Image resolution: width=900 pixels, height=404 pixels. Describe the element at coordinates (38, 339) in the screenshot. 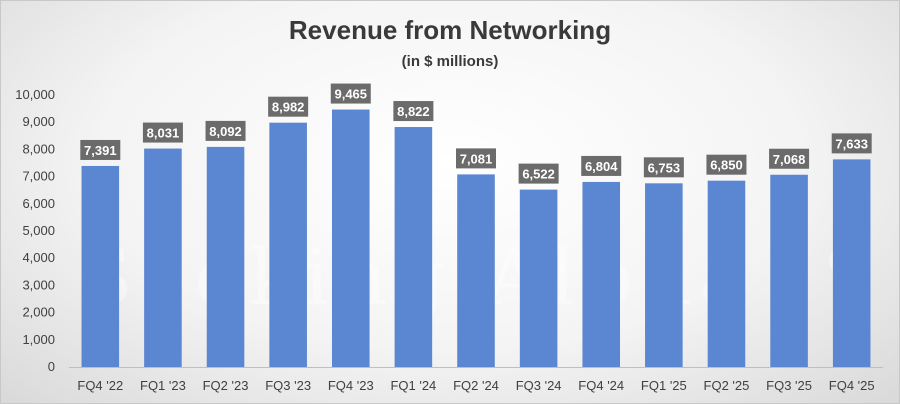

I see `y-tick-label: 1,000` at that location.